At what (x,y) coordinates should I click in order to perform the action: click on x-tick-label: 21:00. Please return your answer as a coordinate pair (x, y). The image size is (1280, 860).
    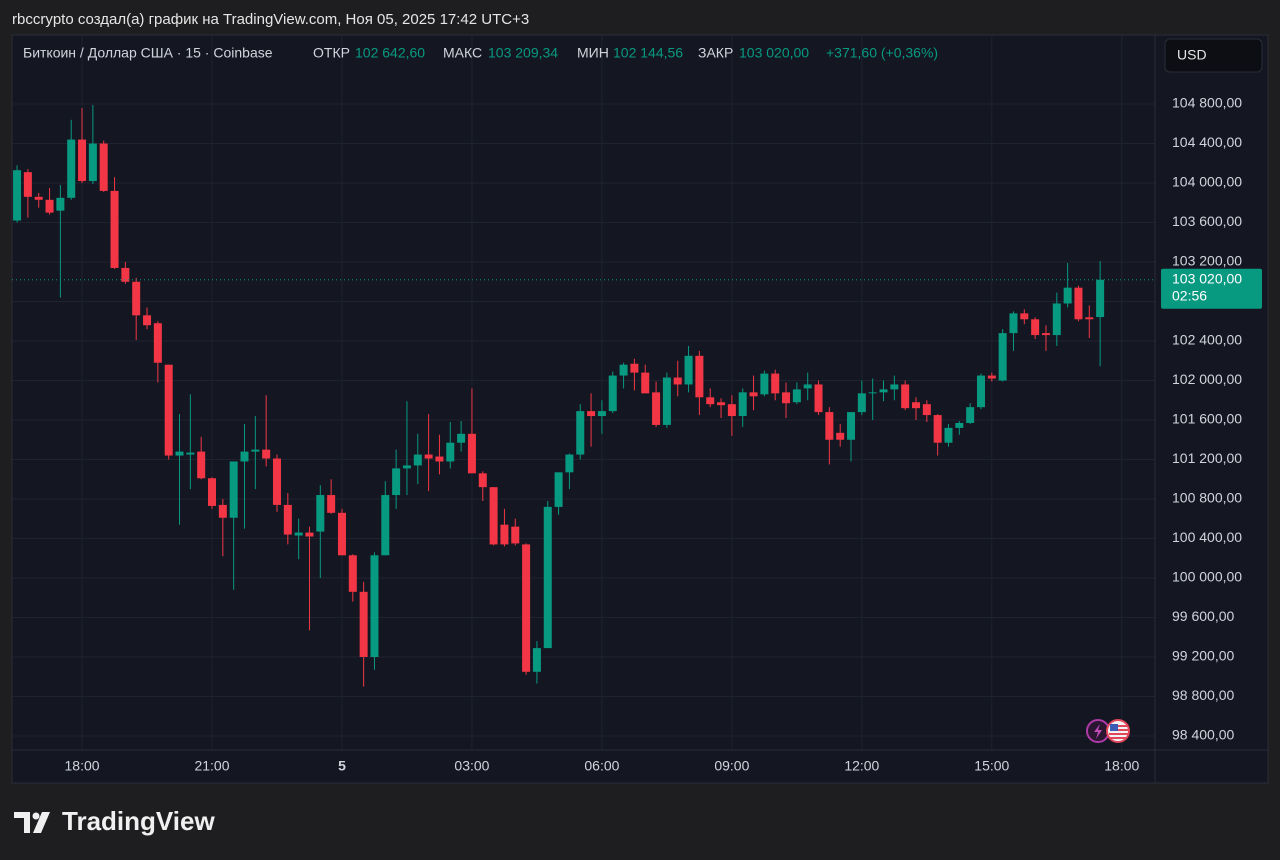
    Looking at the image, I should click on (211, 766).